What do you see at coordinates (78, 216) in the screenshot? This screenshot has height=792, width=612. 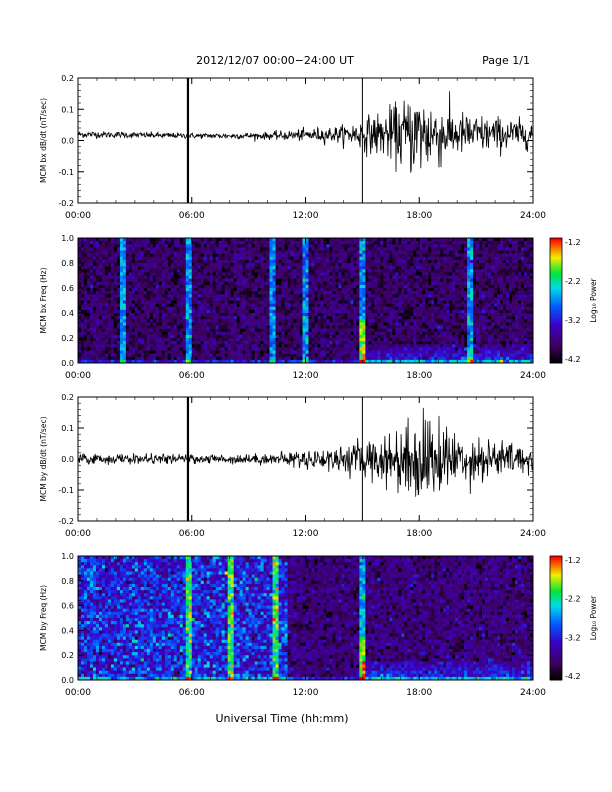 I see `x-tick-label: 00:00` at bounding box center [78, 216].